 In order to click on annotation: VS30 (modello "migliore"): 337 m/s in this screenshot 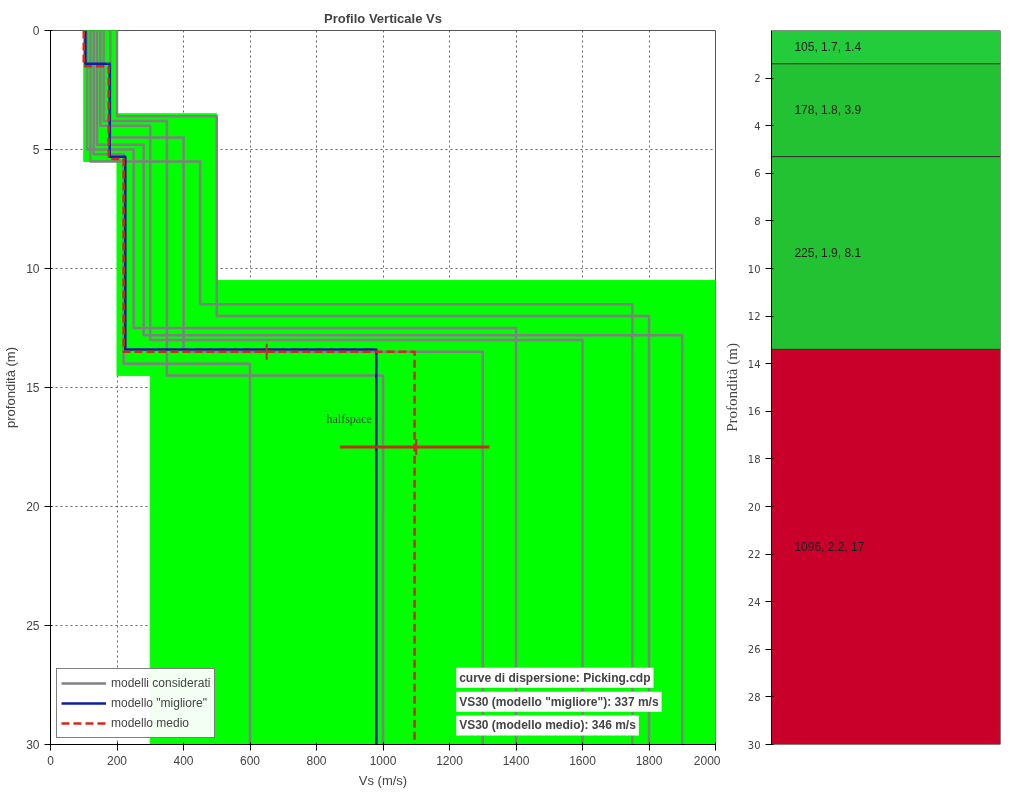, I will do `click(559, 701)`.